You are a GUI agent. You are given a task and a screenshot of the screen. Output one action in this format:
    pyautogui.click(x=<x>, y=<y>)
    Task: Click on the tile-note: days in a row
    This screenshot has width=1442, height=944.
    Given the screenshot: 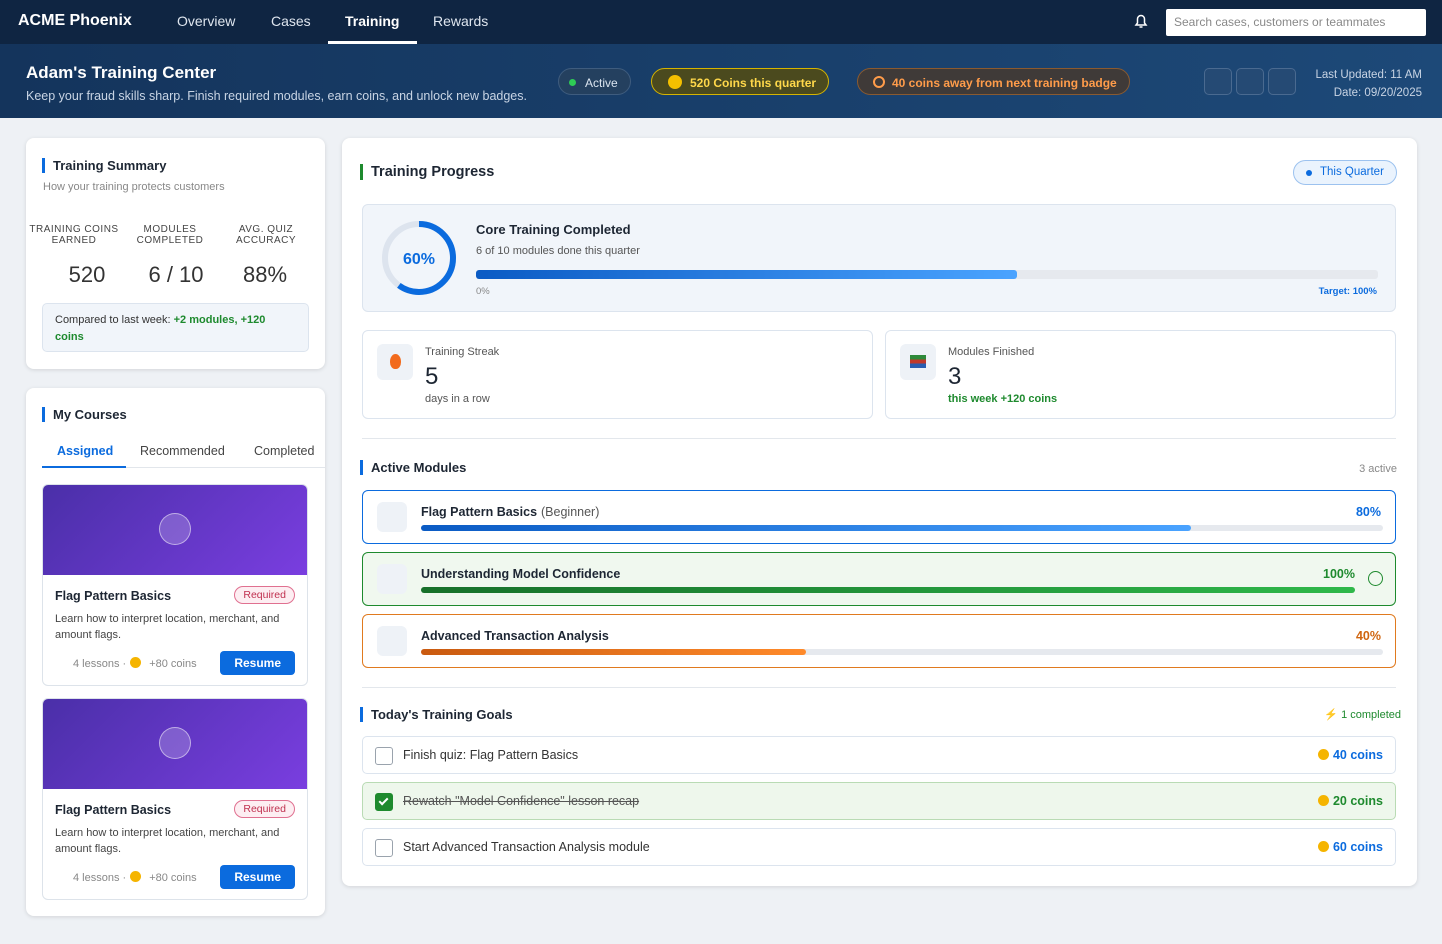 What is the action you would take?
    pyautogui.click(x=457, y=399)
    